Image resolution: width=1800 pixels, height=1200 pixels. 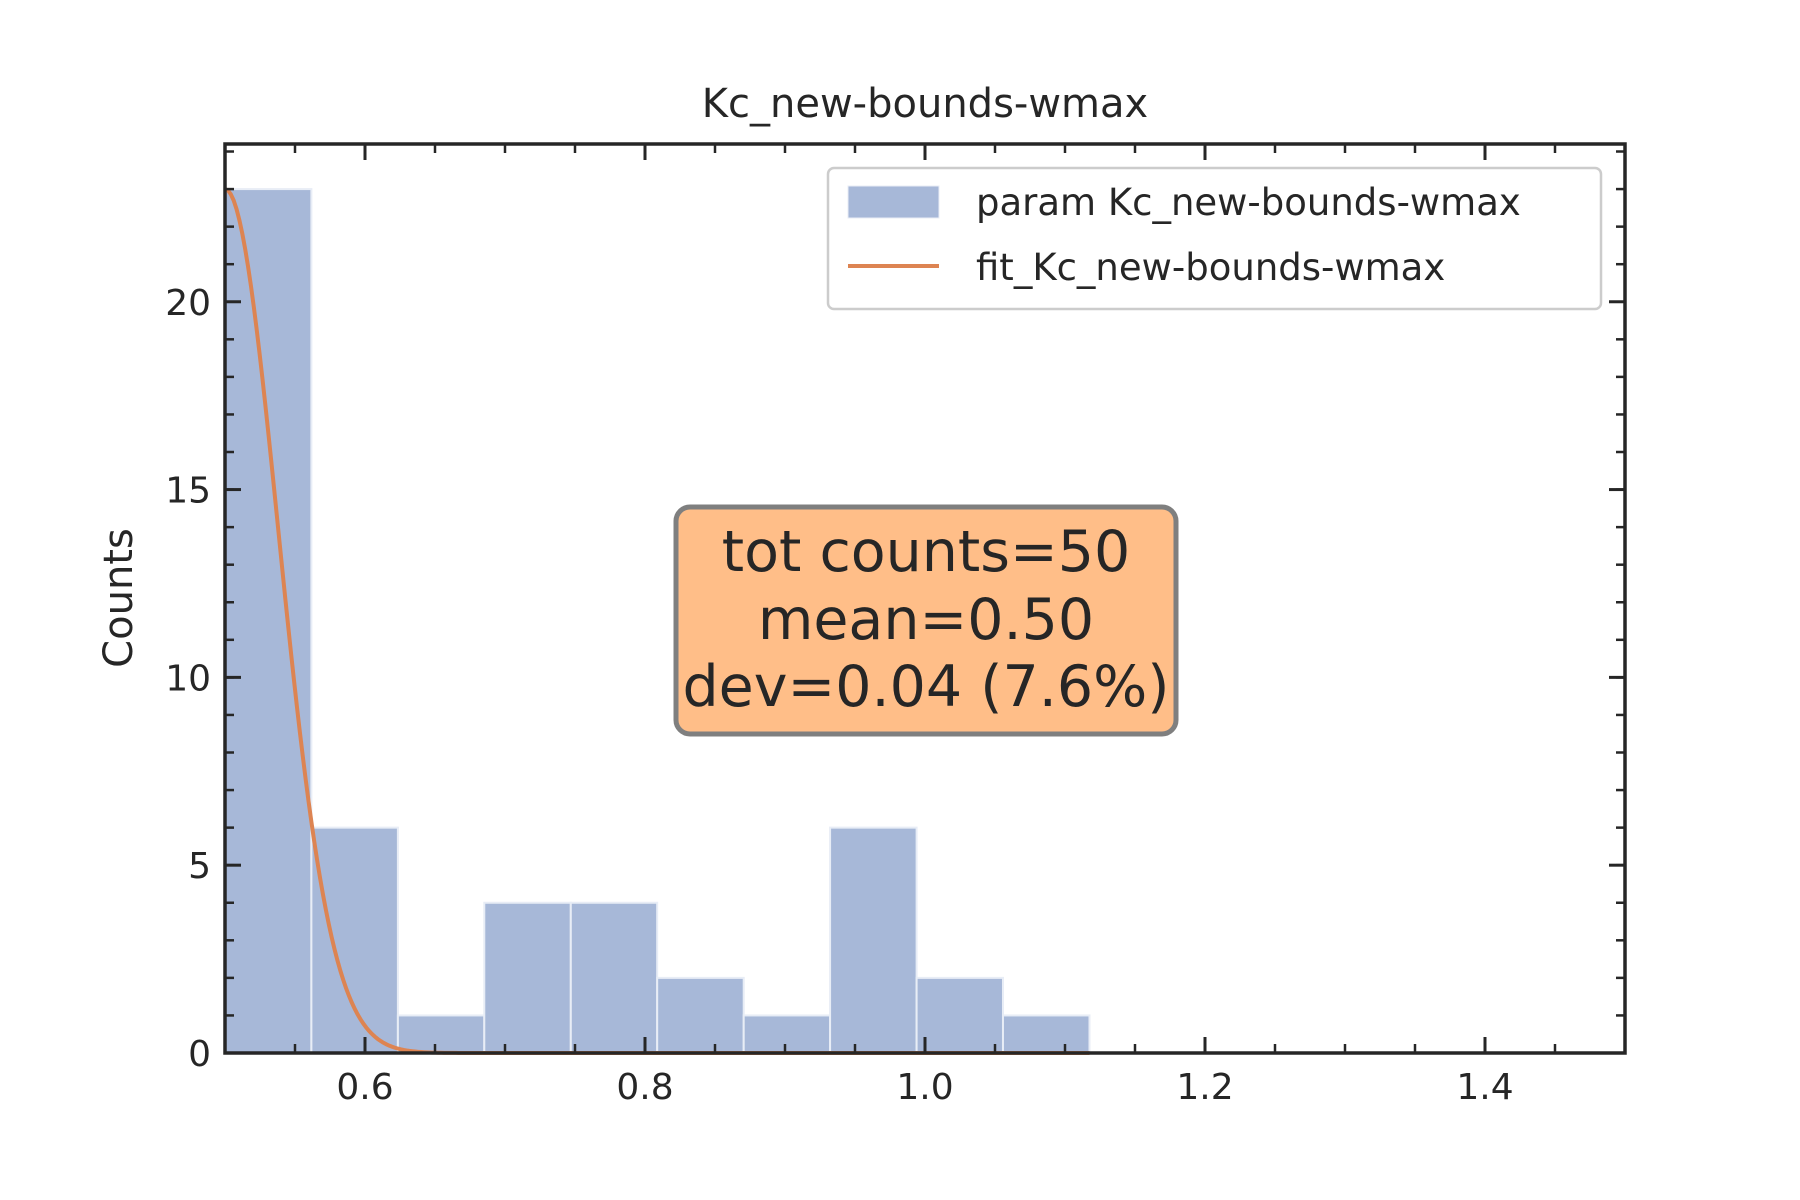 I want to click on chart-title: Kc_new-bounds-wmax, so click(x=925, y=104).